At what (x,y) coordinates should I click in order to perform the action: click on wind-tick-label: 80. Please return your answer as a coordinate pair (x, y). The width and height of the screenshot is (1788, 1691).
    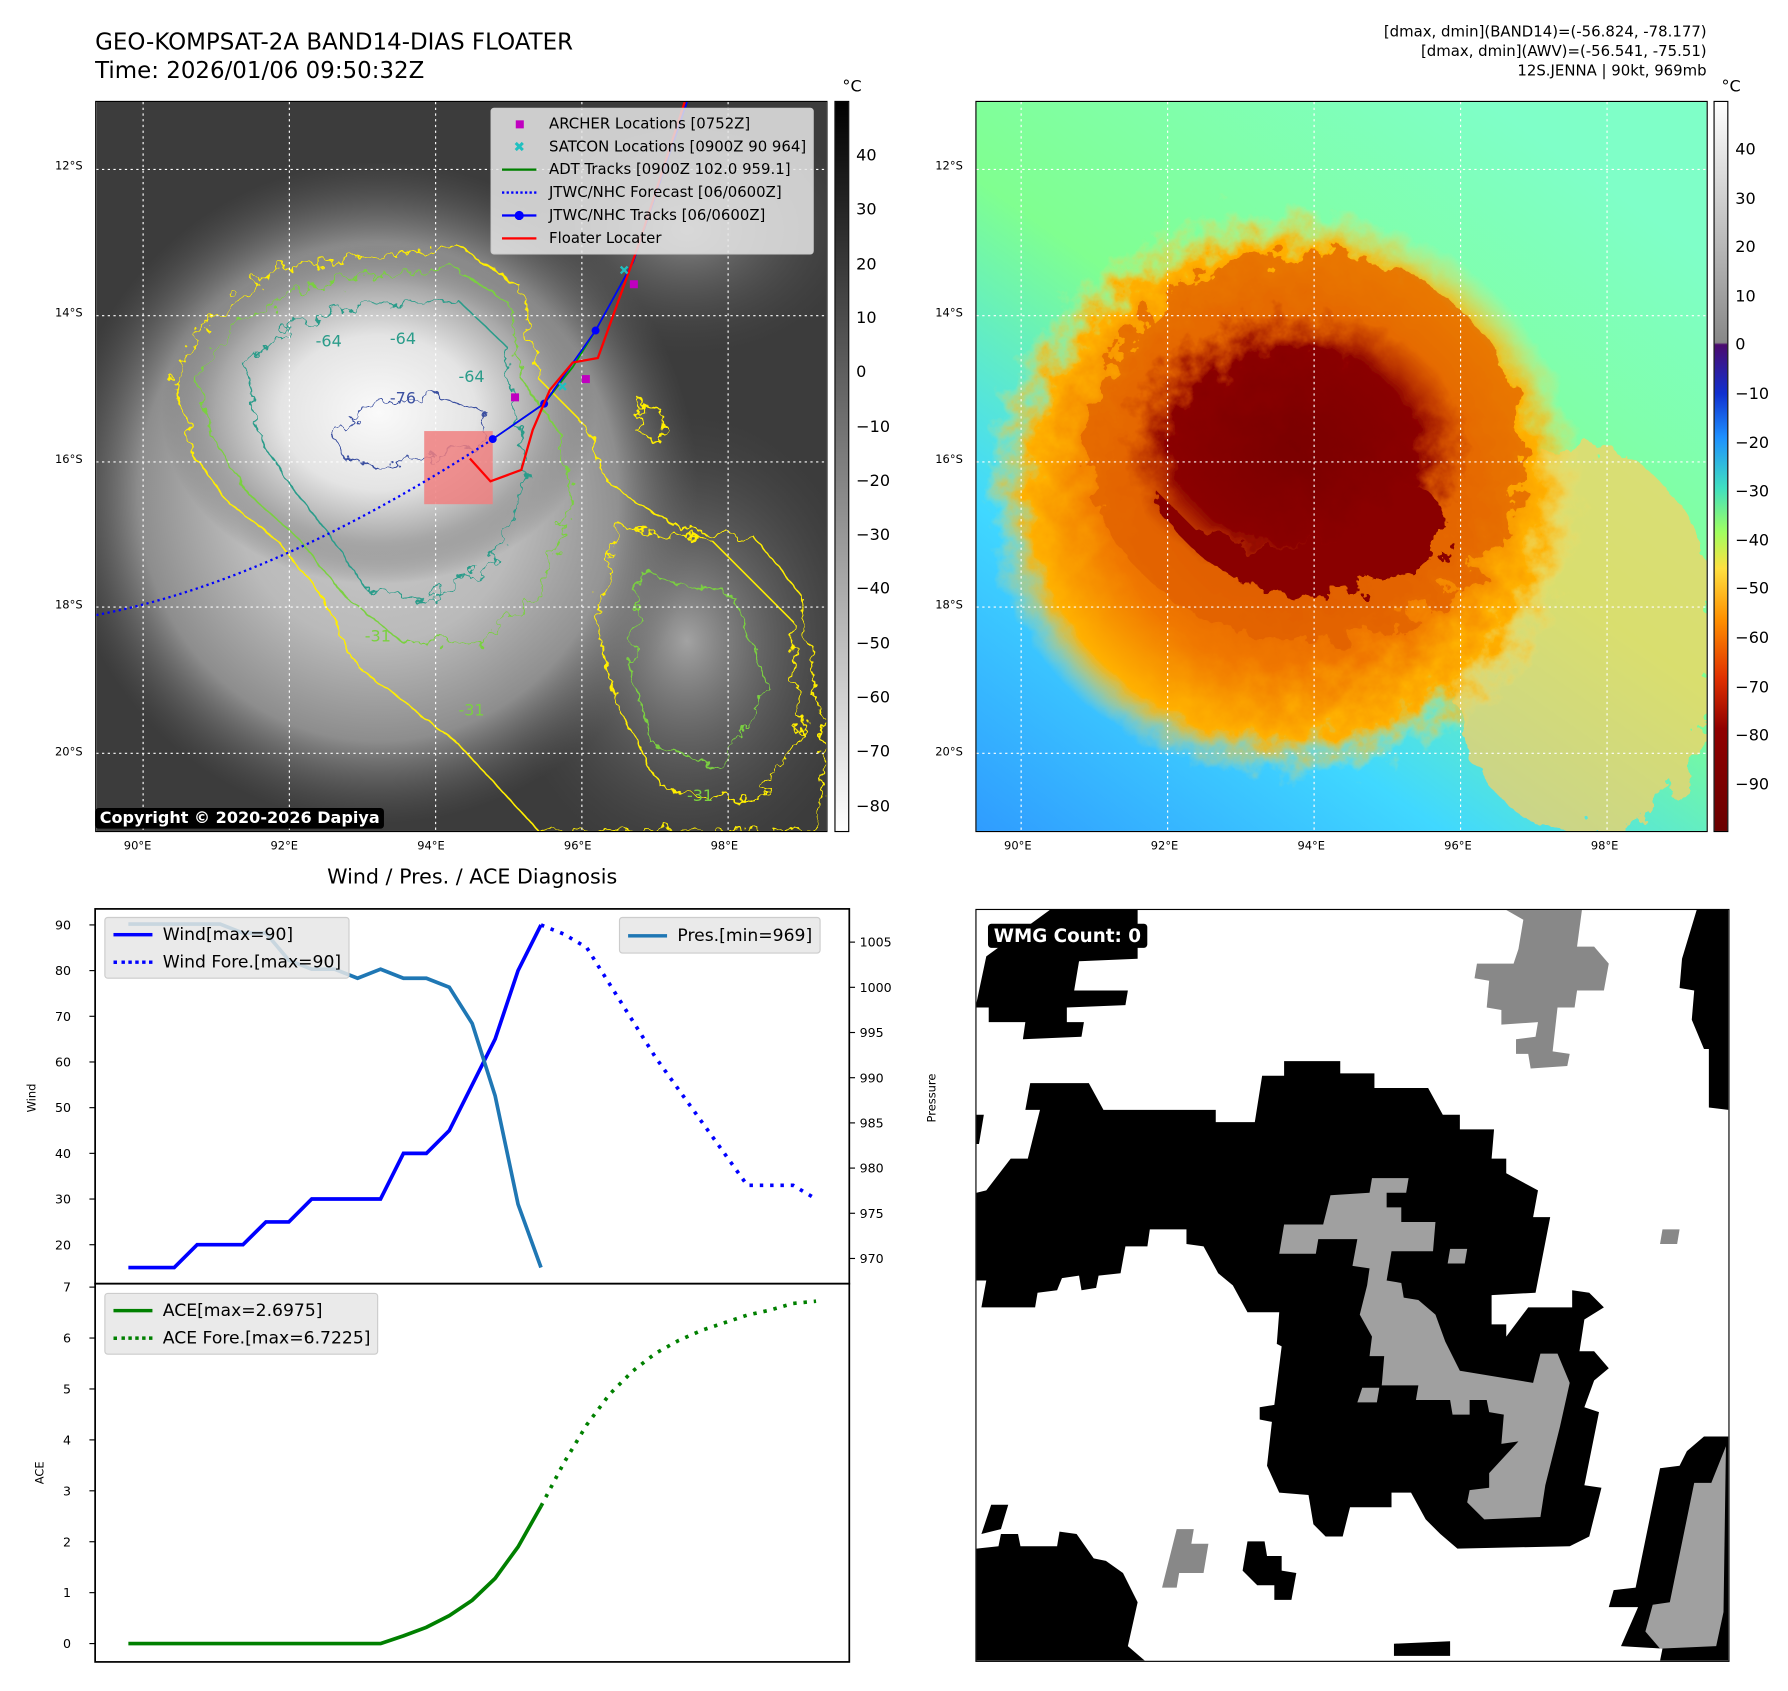
    Looking at the image, I should click on (63, 970).